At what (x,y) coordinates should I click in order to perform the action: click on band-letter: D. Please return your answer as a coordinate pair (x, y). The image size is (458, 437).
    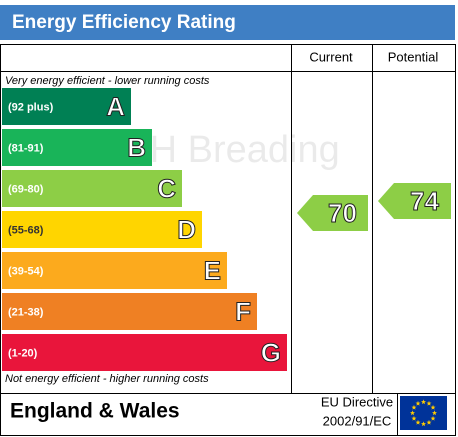
    Looking at the image, I should click on (186, 229).